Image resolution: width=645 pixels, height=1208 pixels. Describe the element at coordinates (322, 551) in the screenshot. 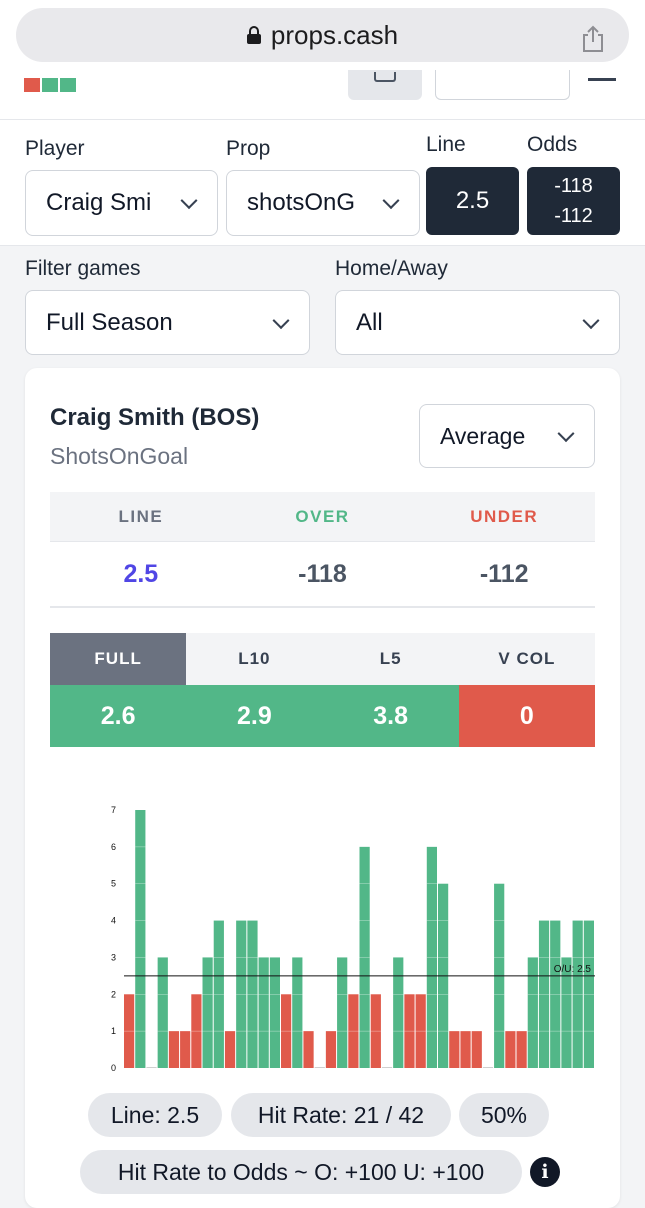

I see `line-odds-table: LINE OVER UNDER 2.5 -118 -112` at that location.